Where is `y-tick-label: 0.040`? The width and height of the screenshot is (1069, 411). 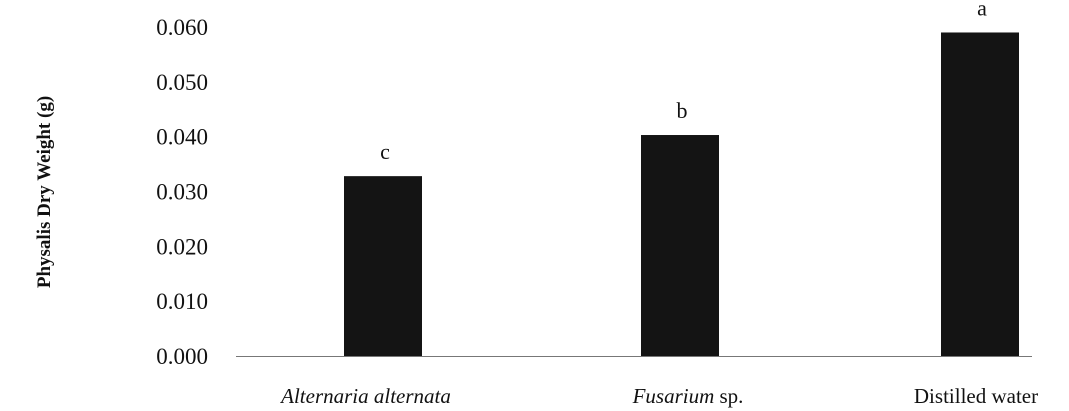
y-tick-label: 0.040 is located at coordinates (182, 137).